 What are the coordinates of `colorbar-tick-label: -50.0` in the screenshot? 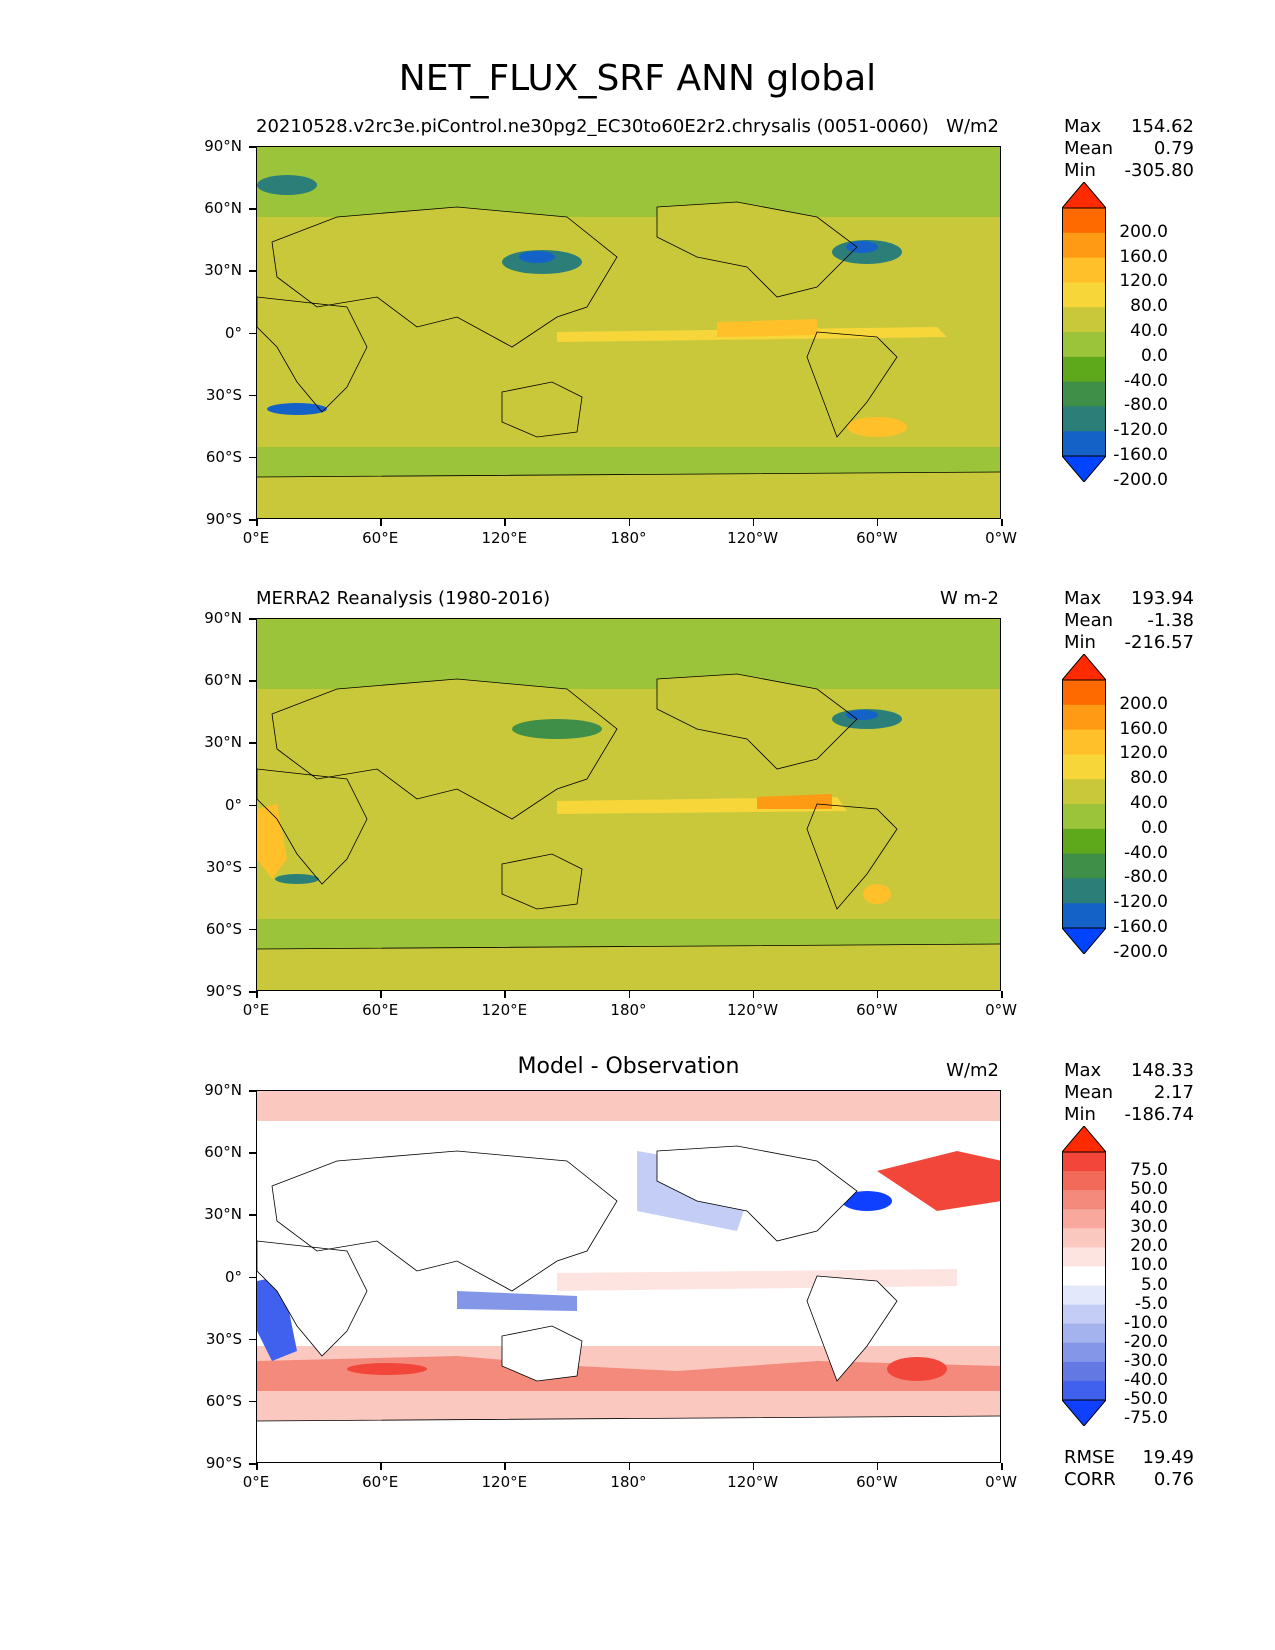 It's located at (1146, 1399).